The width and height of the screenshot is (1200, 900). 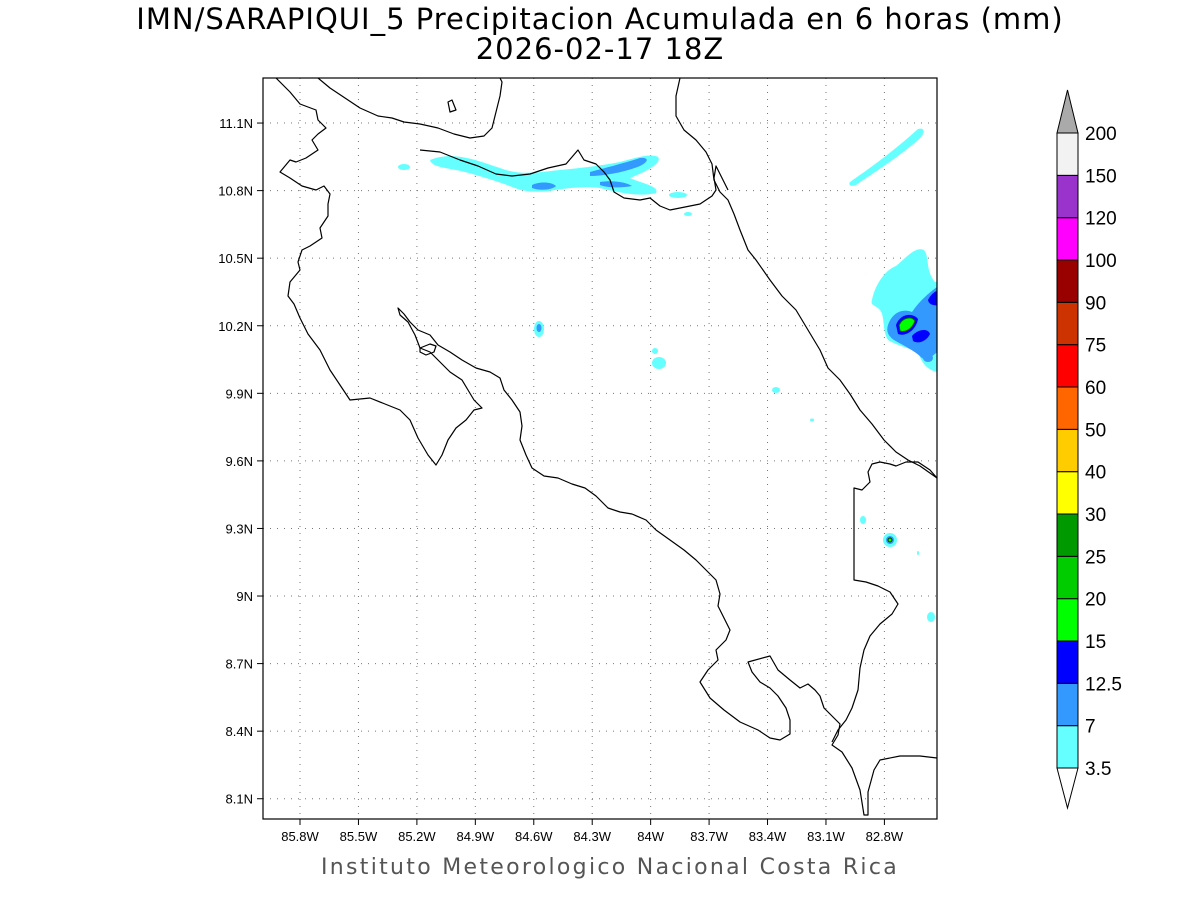 What do you see at coordinates (410, 108) in the screenshot?
I see `lake-nicaragua-shore` at bounding box center [410, 108].